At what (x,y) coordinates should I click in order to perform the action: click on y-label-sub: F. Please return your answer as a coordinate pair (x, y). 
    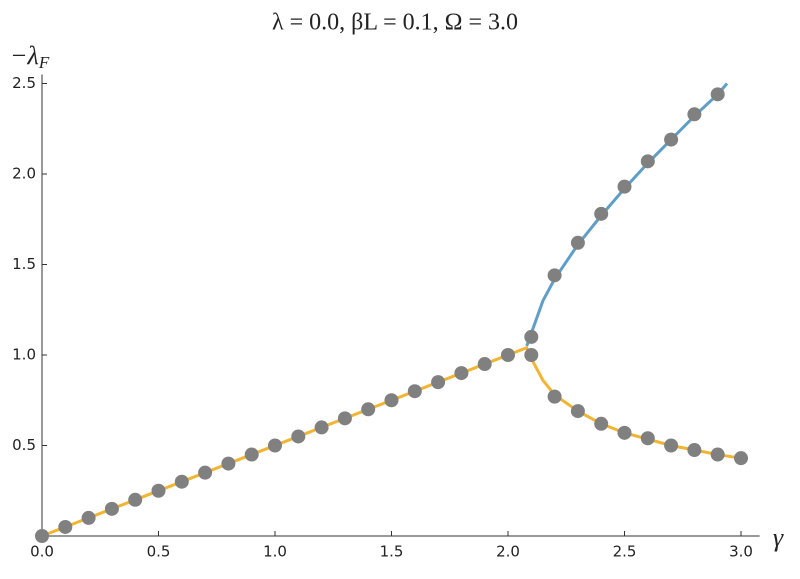
    Looking at the image, I should click on (44, 62).